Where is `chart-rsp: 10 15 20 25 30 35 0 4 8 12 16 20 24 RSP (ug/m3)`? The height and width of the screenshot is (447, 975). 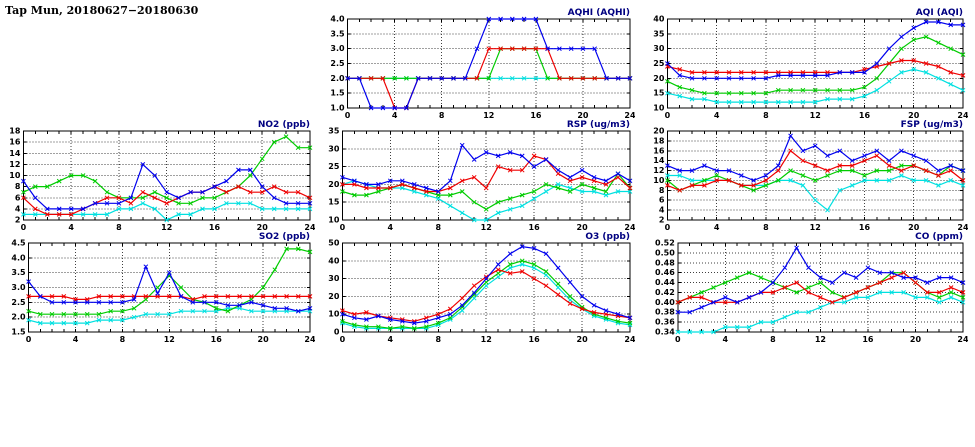
chart-rsp: 10 15 20 25 30 35 0 4 8 12 16 20 24 RSP (ug/m3) is located at coordinates (480, 175).